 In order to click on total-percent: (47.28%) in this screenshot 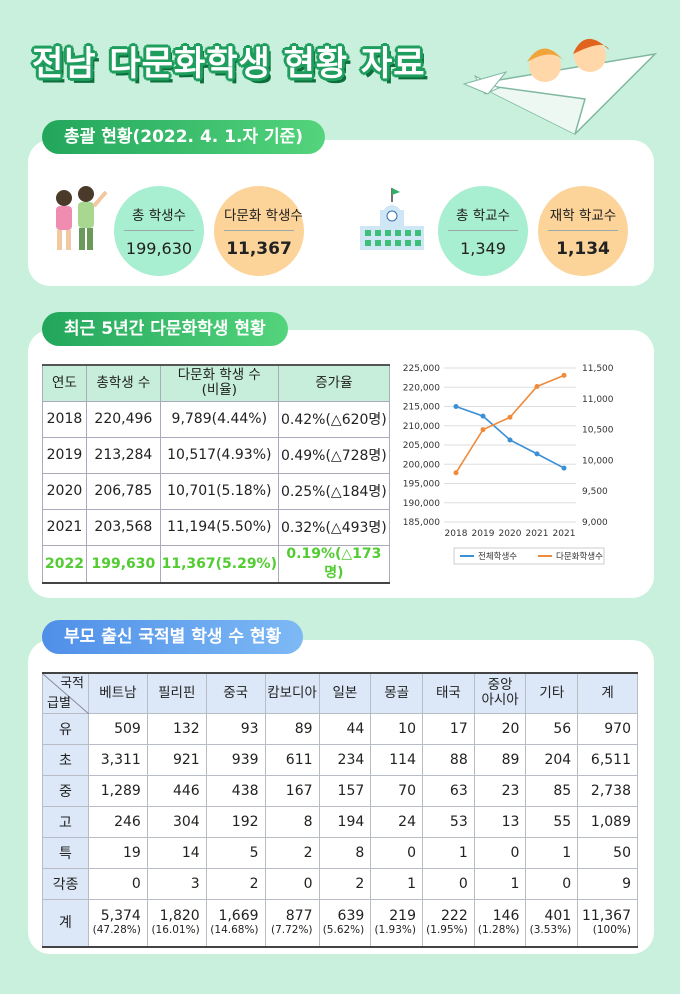, I will do `click(116, 929)`.